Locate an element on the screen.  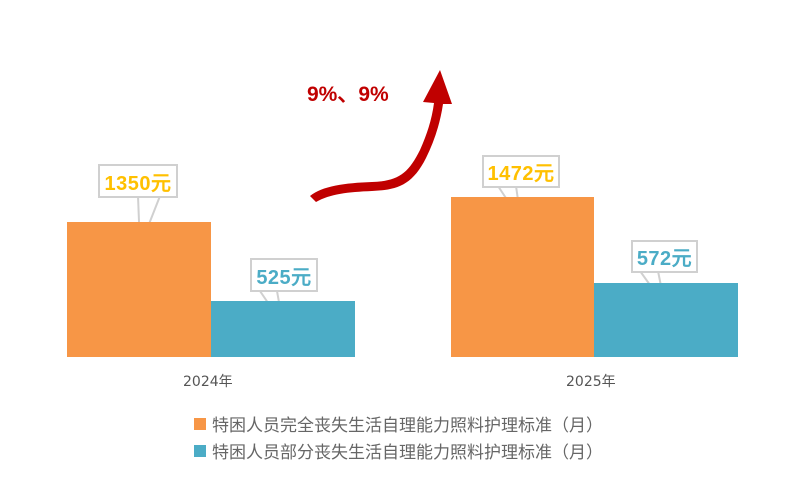
category-label-2025: 2025年 is located at coordinates (591, 382).